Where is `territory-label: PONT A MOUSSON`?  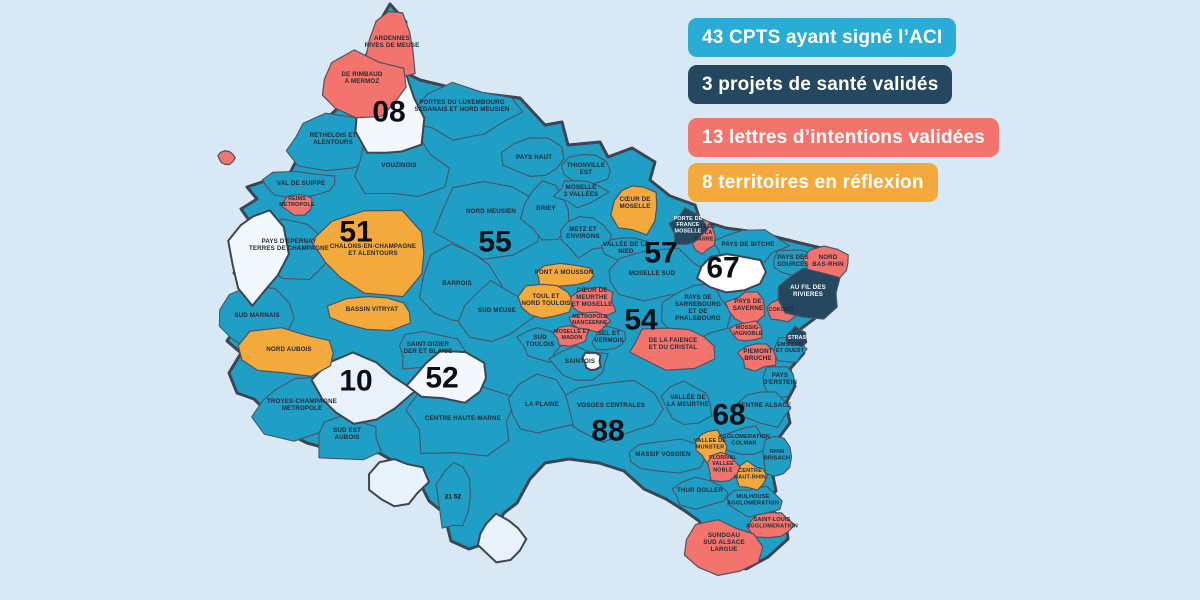
territory-label: PONT A MOUSSON is located at coordinates (564, 272).